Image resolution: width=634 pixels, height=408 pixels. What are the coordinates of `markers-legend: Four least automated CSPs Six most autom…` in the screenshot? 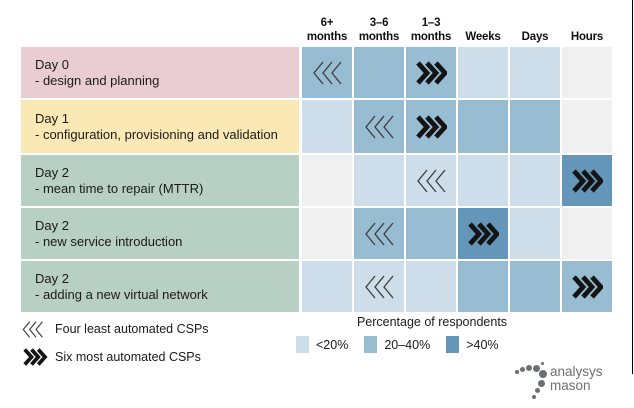 It's located at (115, 346).